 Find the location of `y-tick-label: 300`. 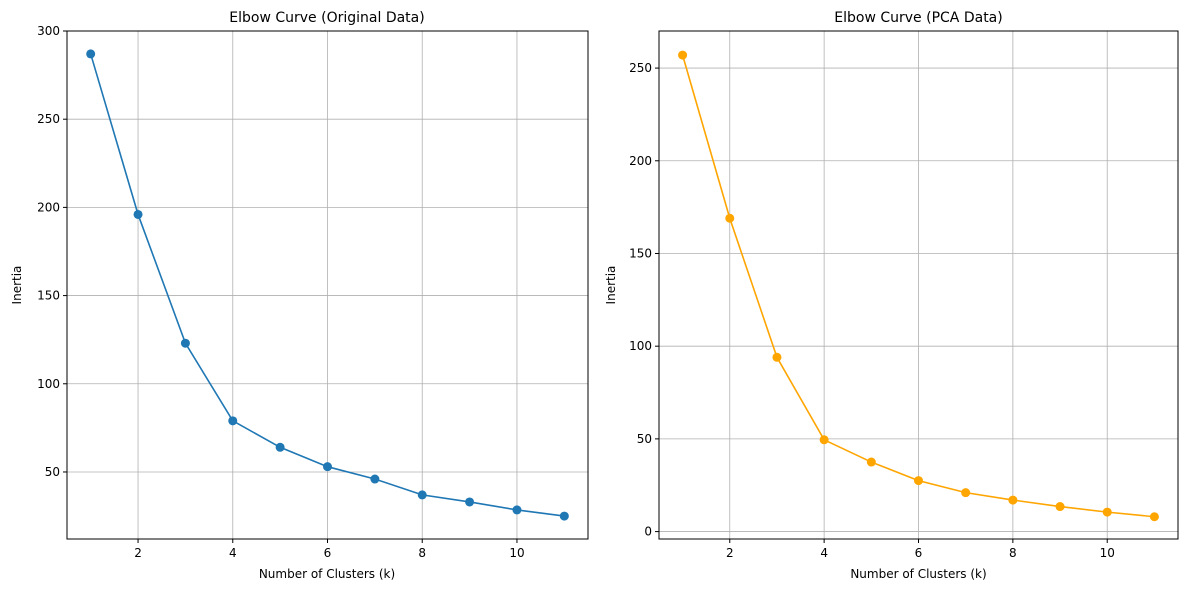

y-tick-label: 300 is located at coordinates (48, 31).